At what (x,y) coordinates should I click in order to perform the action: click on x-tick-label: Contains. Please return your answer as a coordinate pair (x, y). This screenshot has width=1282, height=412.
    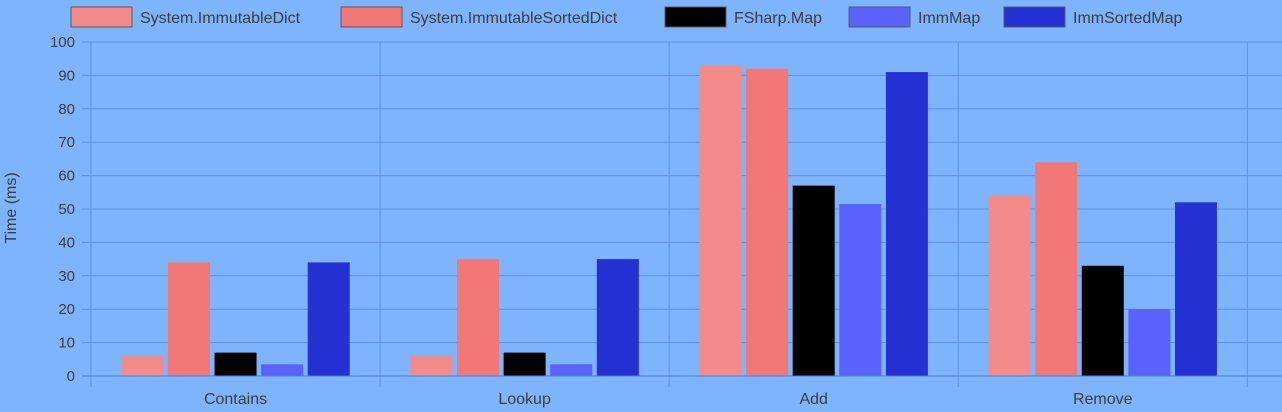
    Looking at the image, I should click on (235, 399).